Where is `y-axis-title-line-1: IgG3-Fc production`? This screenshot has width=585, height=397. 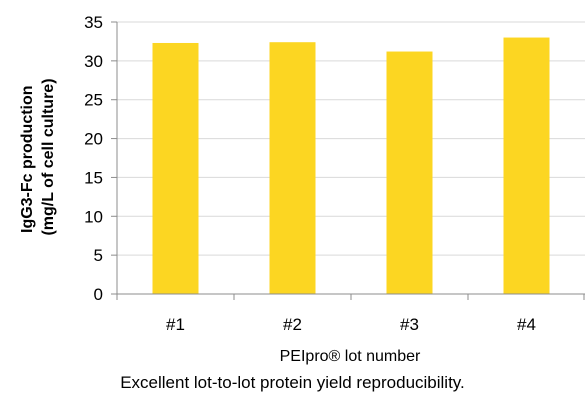
y-axis-title-line-1: IgG3-Fc production is located at coordinates (27, 159).